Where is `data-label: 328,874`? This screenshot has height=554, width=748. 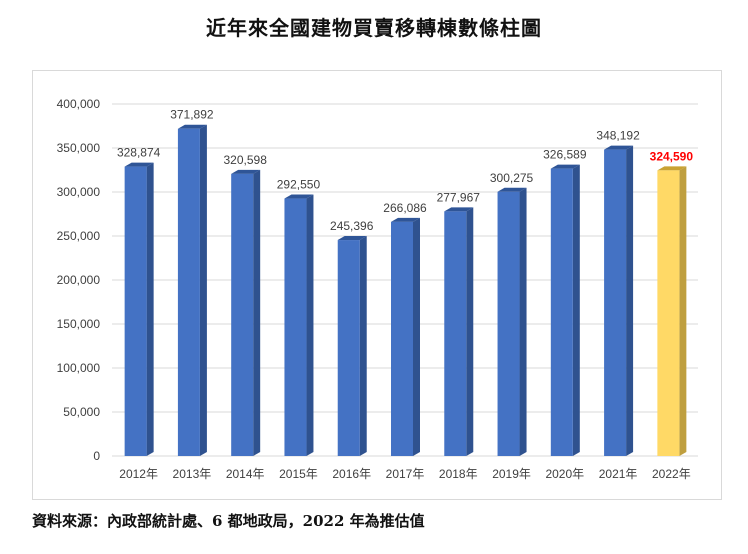
data-label: 328,874 is located at coordinates (139, 153).